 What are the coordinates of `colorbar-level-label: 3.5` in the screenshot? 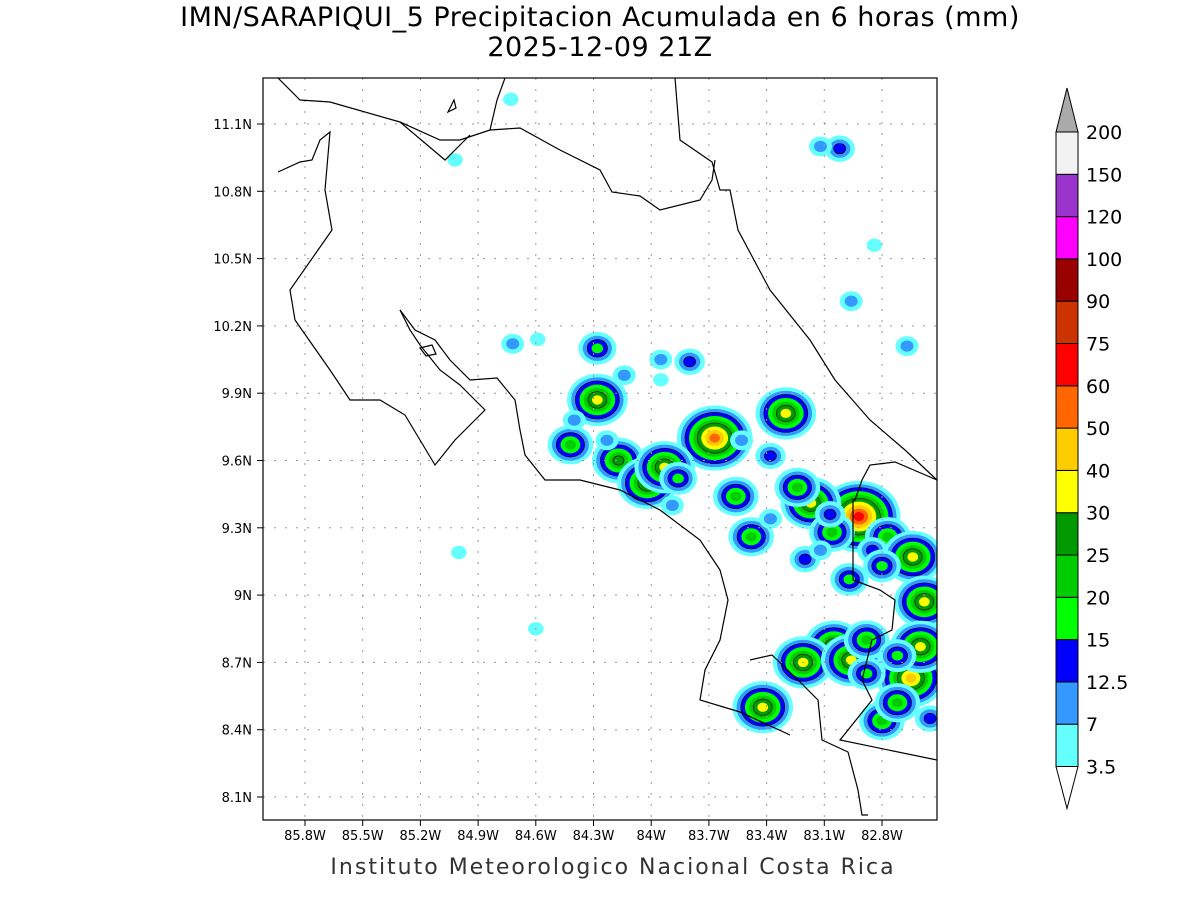 It's located at (1101, 768).